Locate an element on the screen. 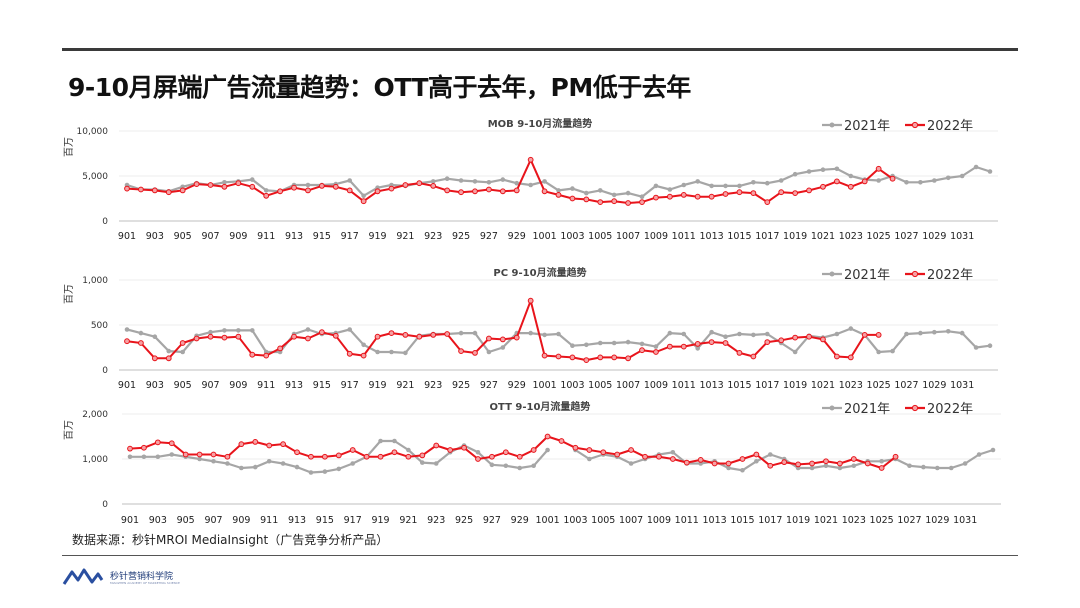 This screenshot has width=1080, height=608. x-tick-label: 1007 is located at coordinates (631, 520).